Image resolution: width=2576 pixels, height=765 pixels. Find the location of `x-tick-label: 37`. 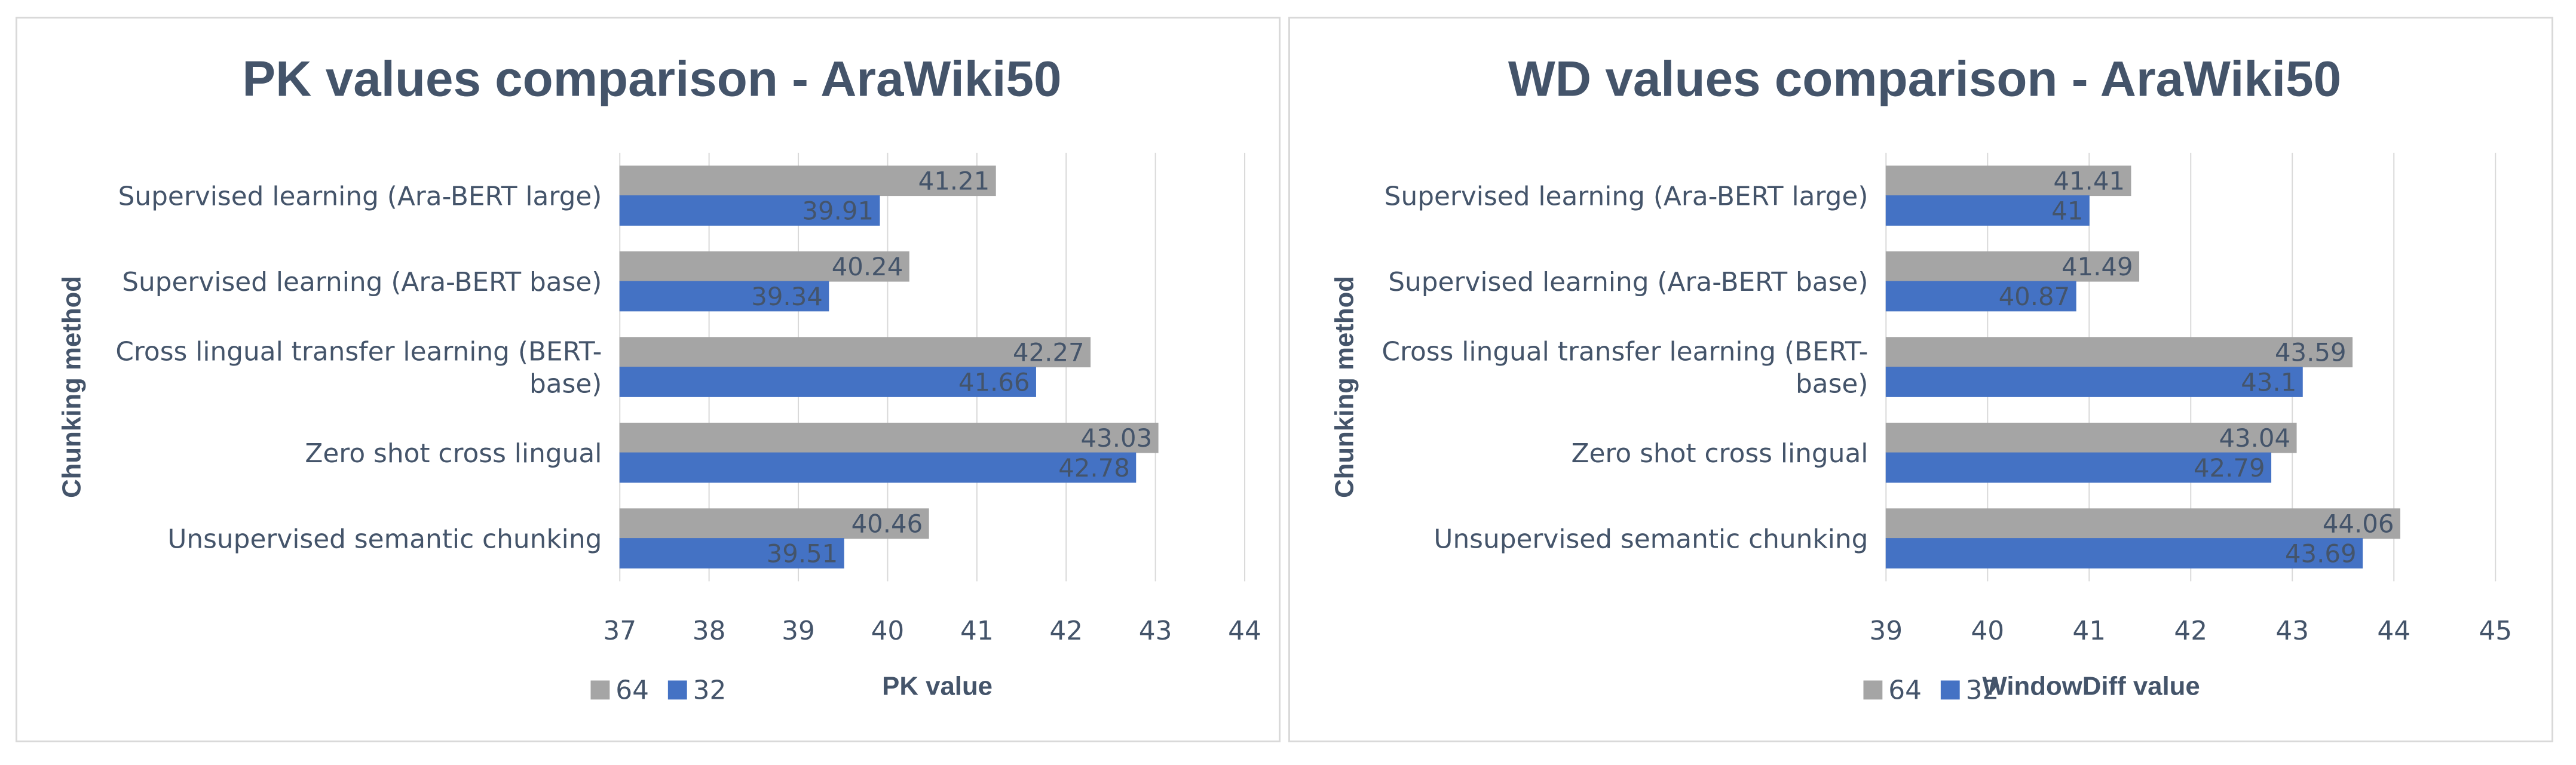

x-tick-label: 37 is located at coordinates (619, 631).